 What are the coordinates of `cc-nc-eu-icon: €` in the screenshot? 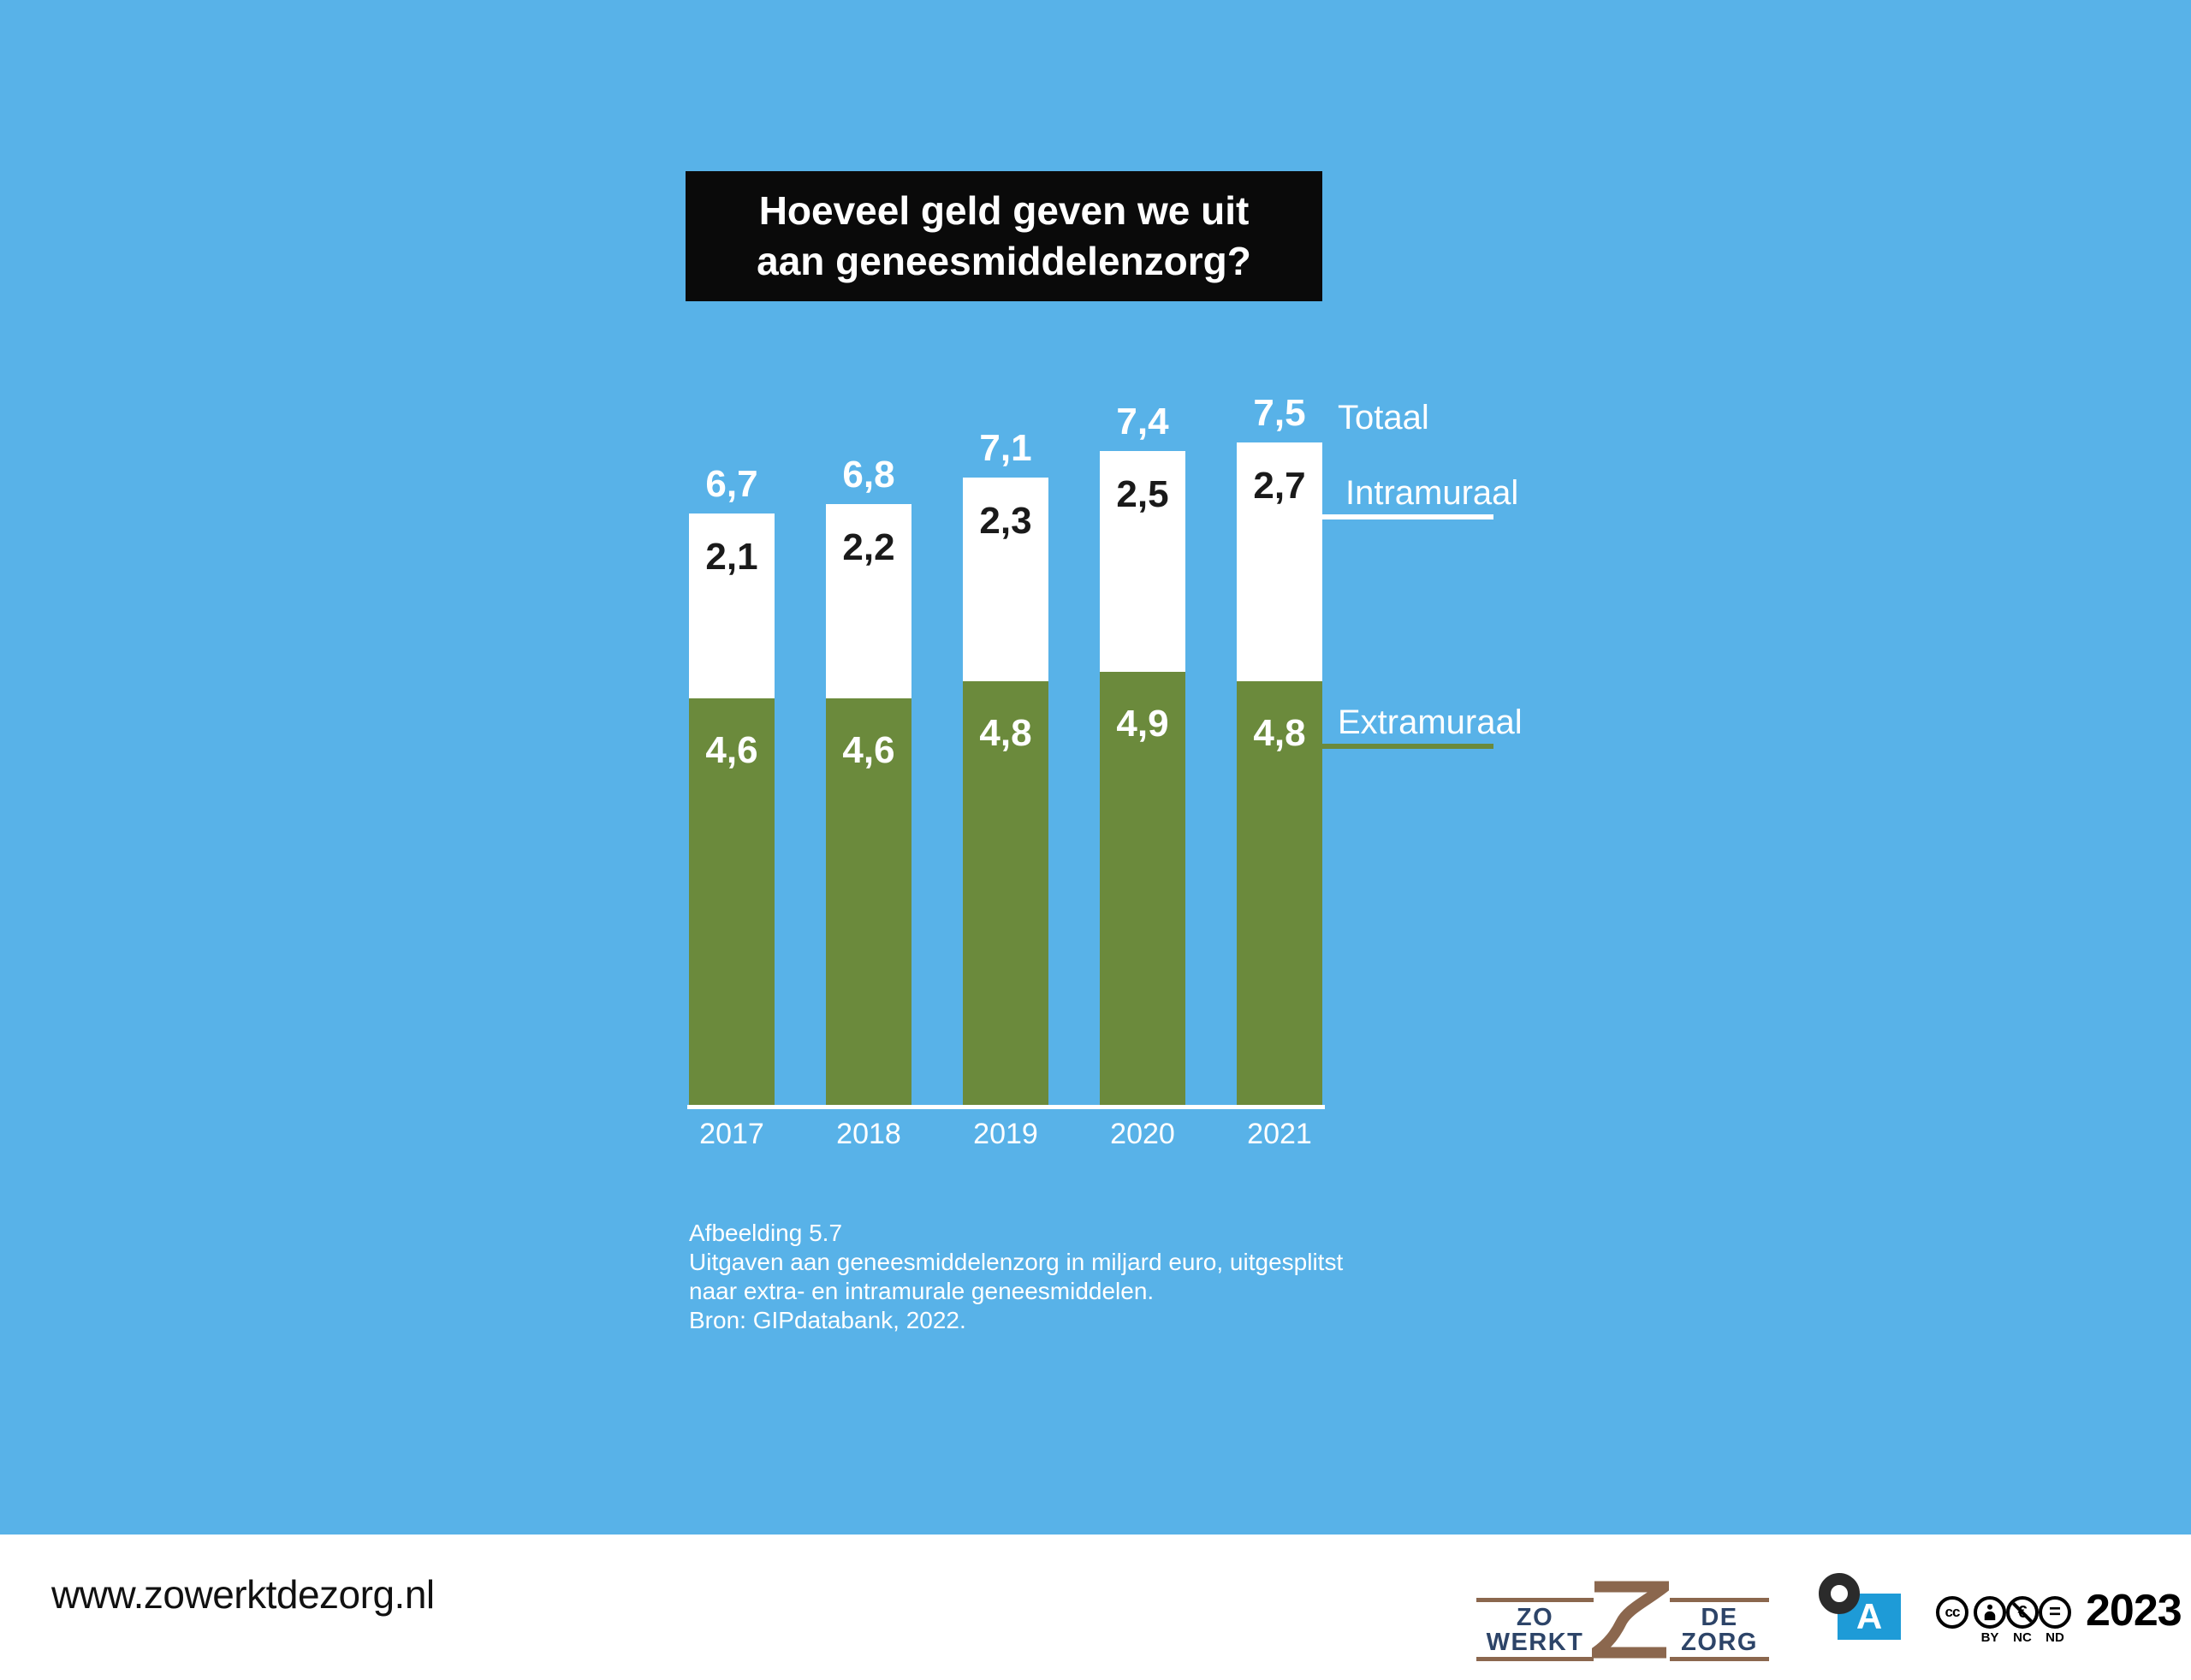 It's located at (2022, 1613).